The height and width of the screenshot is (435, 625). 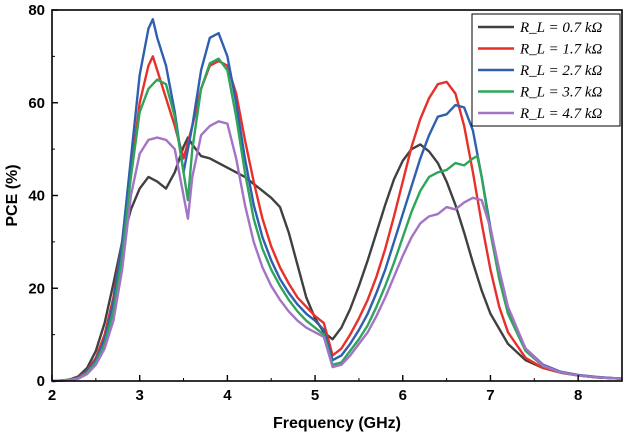 What do you see at coordinates (337, 423) in the screenshot?
I see `x-axis-title: Frequency (GHz)` at bounding box center [337, 423].